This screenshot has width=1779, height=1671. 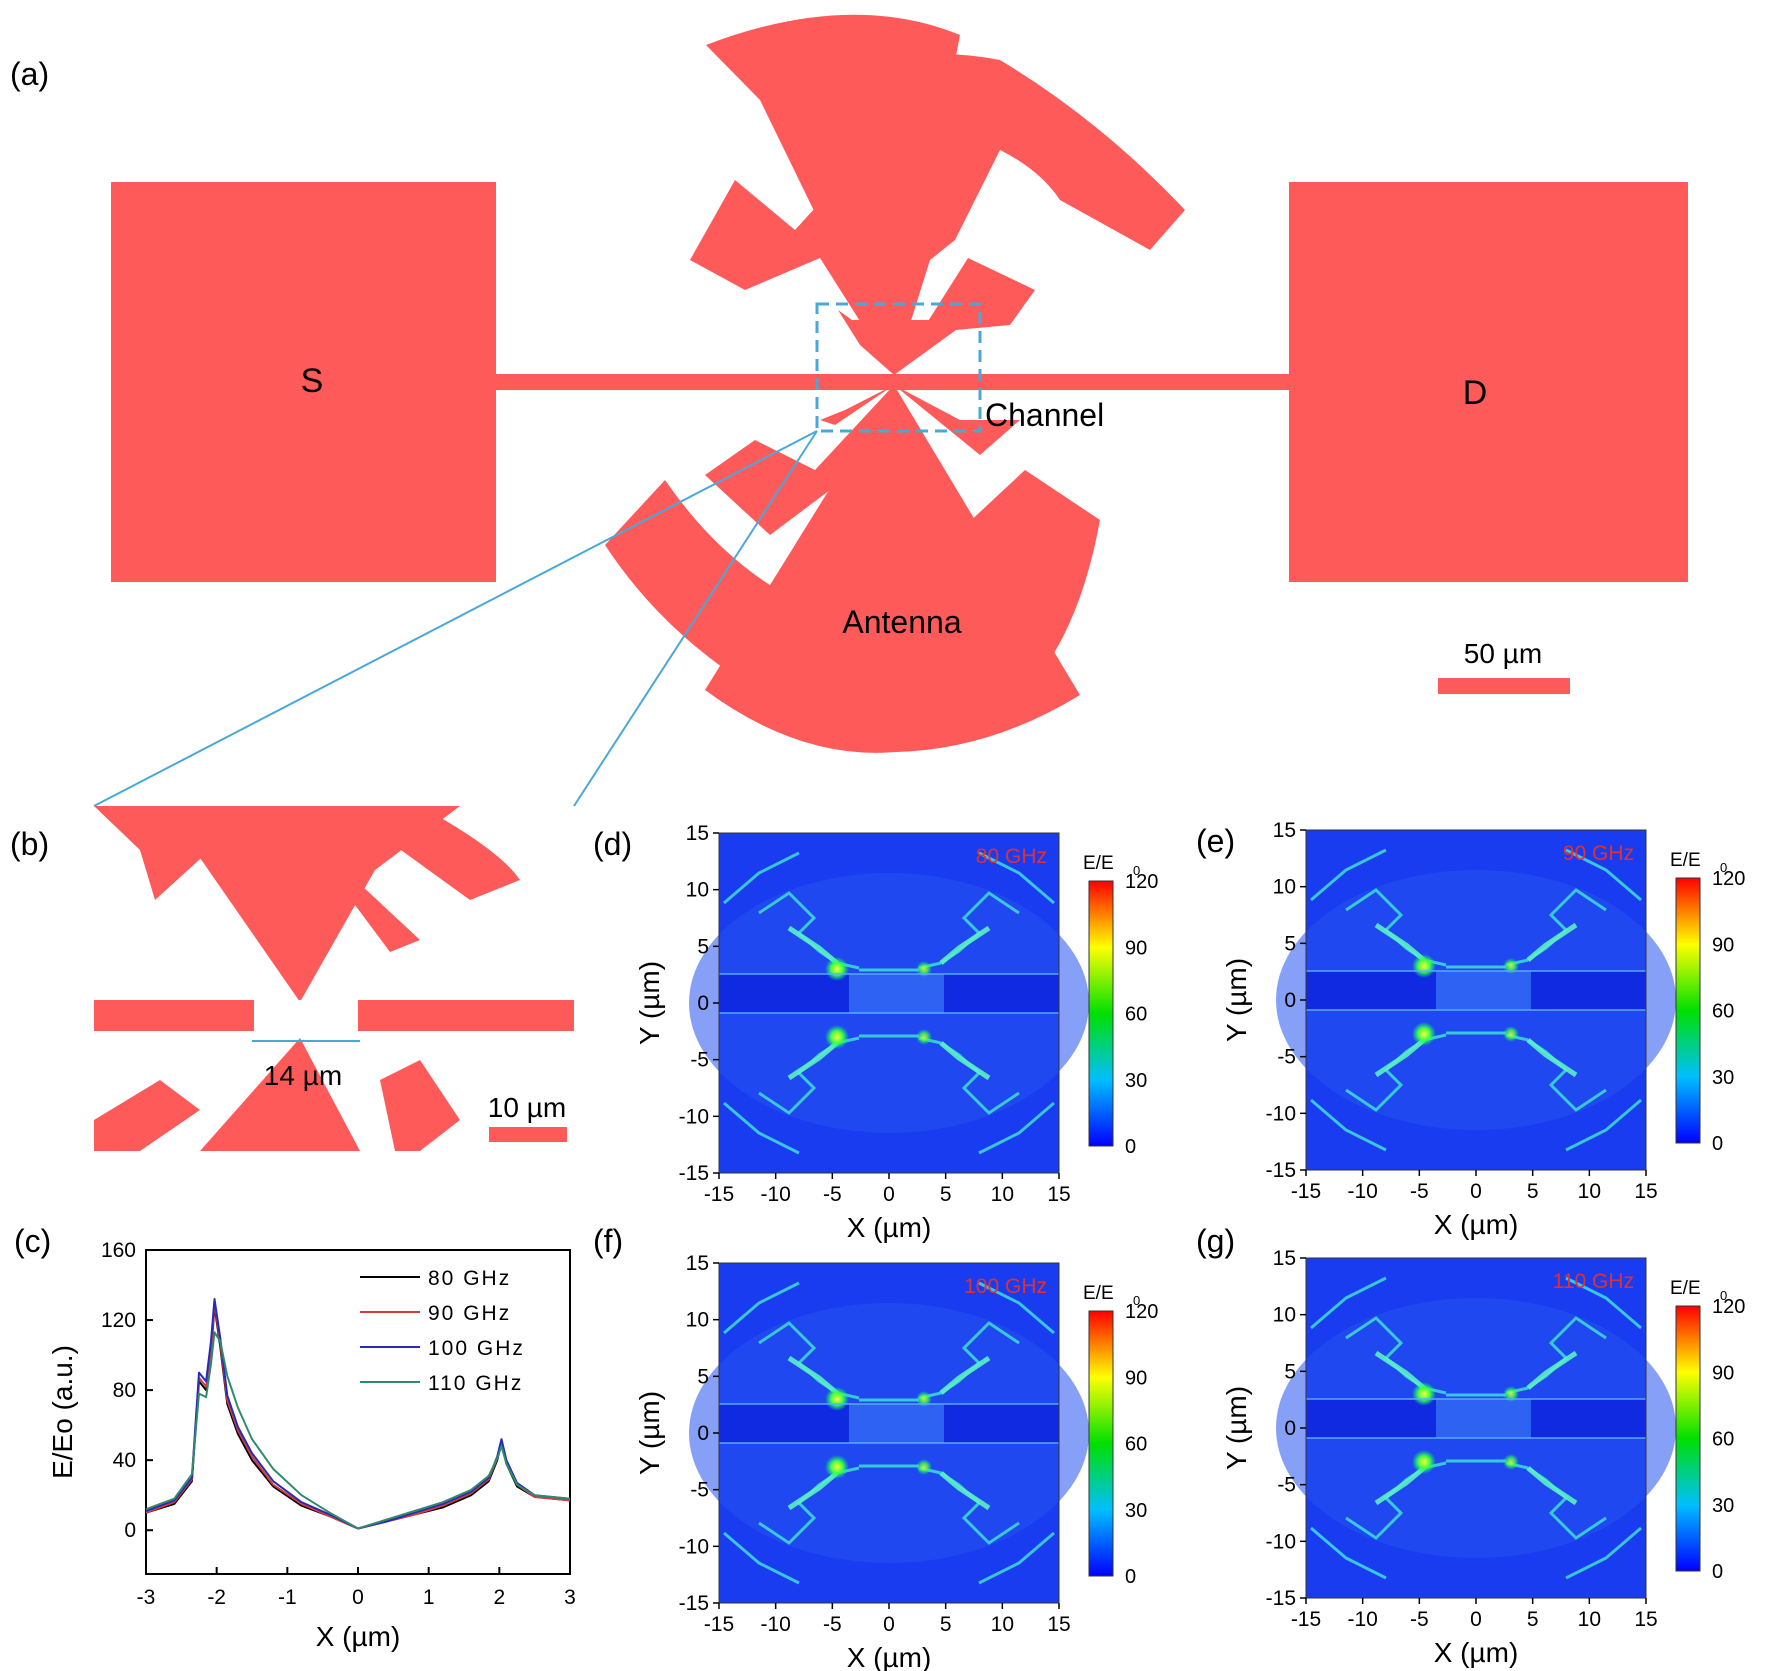 What do you see at coordinates (901, 622) in the screenshot?
I see `antenna-label: Antenna` at bounding box center [901, 622].